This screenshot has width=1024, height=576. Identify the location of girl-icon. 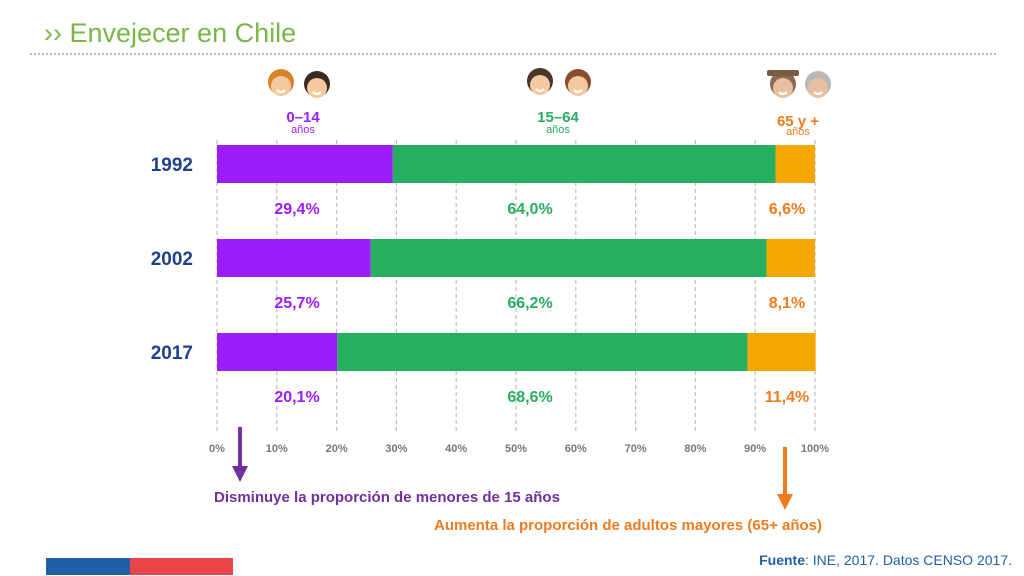
(317, 84).